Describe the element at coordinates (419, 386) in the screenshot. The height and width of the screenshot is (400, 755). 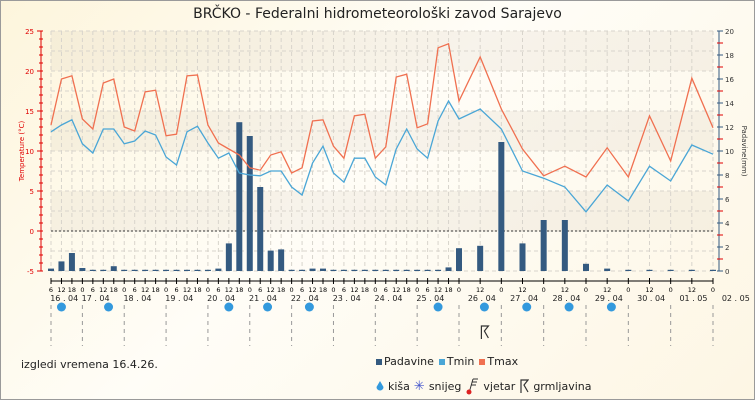
I see `snow-icon: ✳` at that location.